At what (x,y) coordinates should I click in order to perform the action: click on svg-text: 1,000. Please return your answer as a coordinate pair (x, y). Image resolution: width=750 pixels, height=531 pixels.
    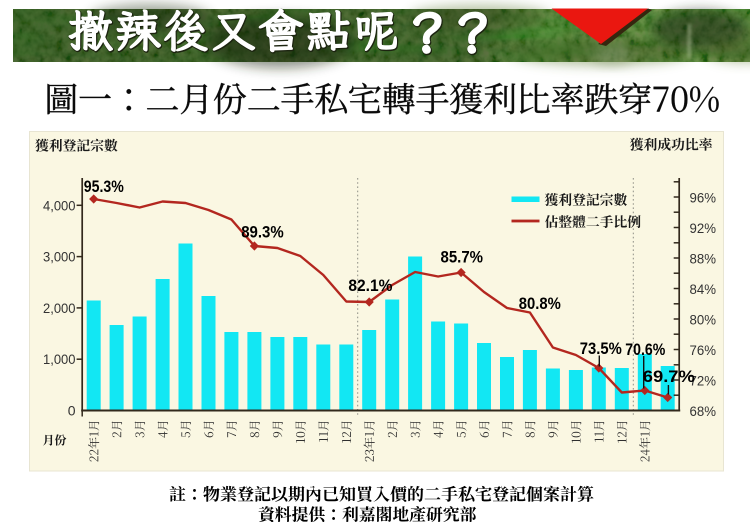
    Looking at the image, I should click on (59, 359).